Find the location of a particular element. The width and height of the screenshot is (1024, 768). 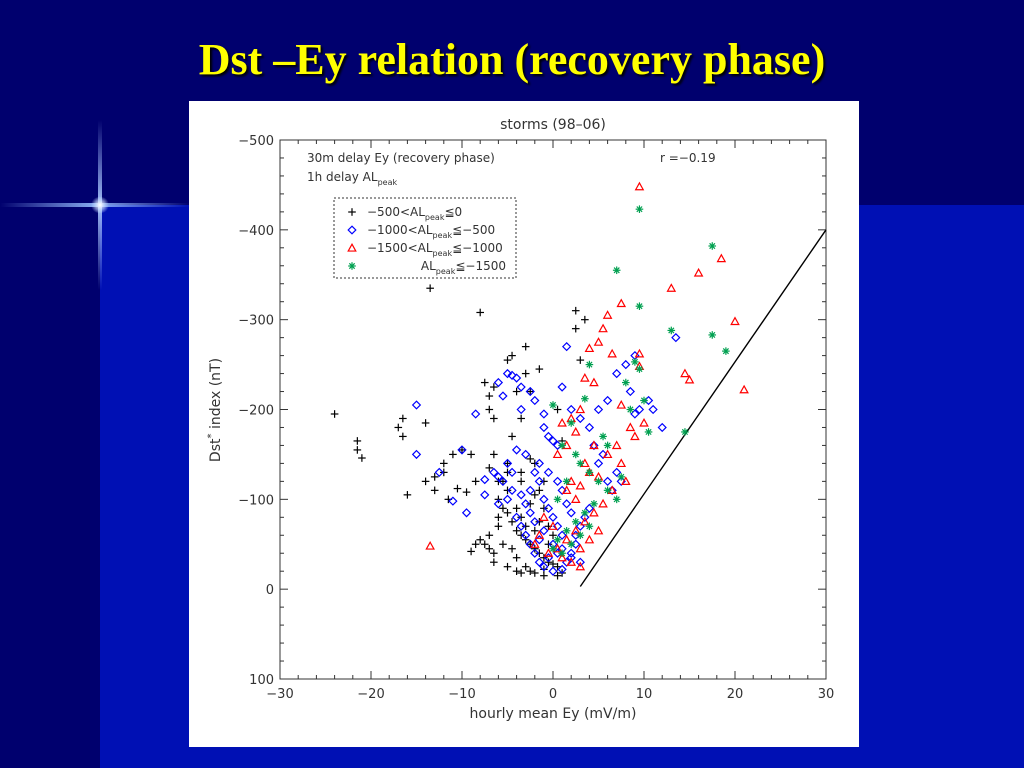

y-tick-label: 100 is located at coordinates (261, 680).